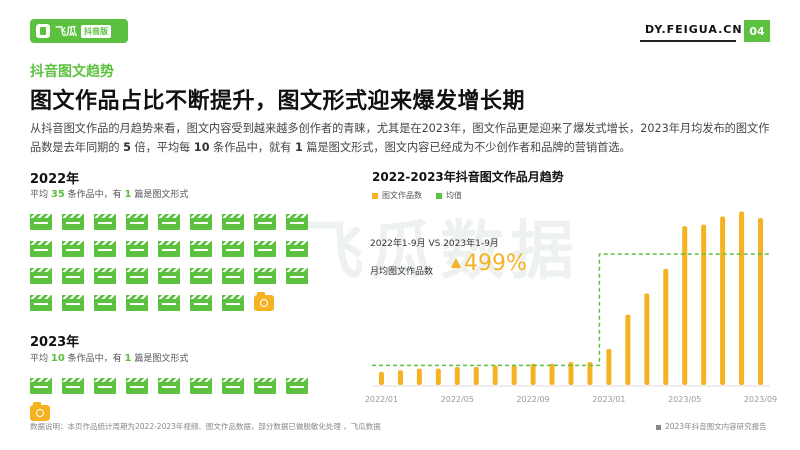  I want to click on desc-num-3: 1, so click(298, 147).